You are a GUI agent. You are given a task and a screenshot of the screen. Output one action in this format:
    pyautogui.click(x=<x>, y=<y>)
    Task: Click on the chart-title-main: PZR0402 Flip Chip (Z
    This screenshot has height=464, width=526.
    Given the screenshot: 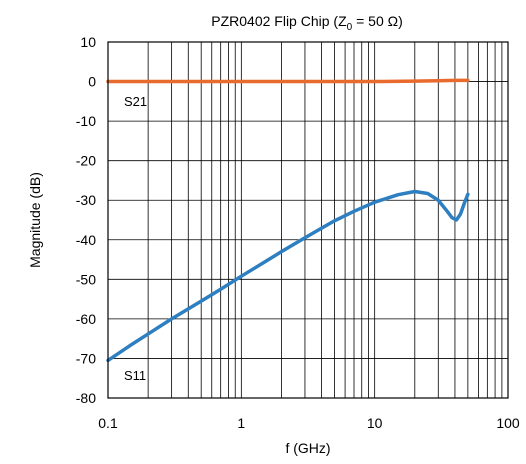 What is the action you would take?
    pyautogui.click(x=279, y=21)
    